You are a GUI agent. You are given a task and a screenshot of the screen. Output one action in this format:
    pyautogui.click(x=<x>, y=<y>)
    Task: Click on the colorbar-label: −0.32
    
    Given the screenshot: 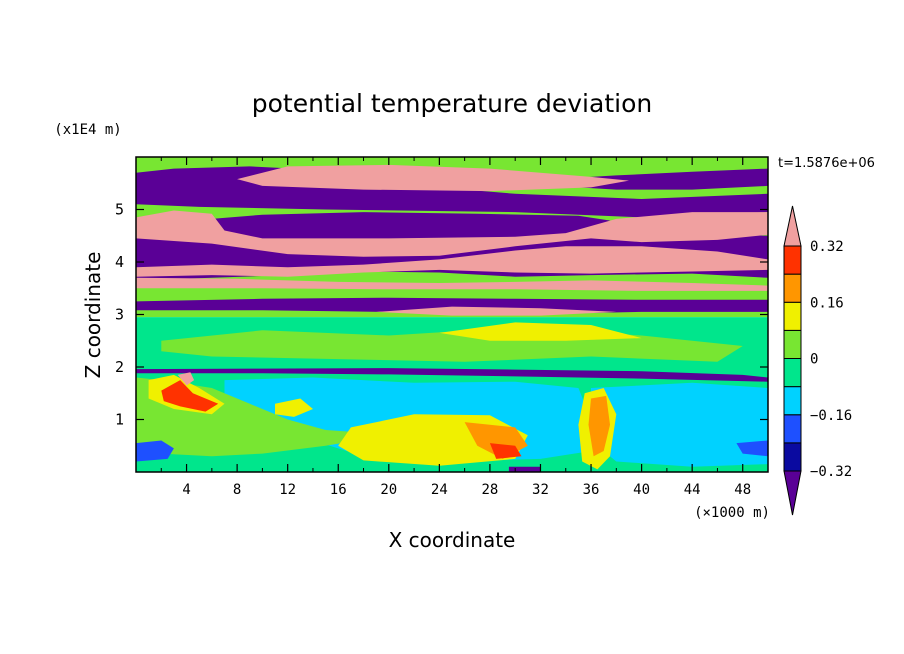 What is the action you would take?
    pyautogui.click(x=831, y=472)
    